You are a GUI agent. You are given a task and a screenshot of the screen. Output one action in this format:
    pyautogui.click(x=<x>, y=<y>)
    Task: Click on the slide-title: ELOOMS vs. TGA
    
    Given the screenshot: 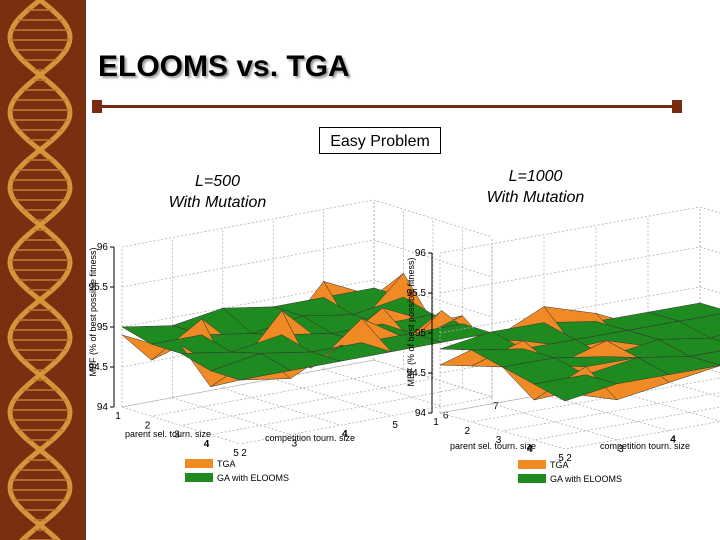 What is the action you would take?
    pyautogui.click(x=224, y=66)
    